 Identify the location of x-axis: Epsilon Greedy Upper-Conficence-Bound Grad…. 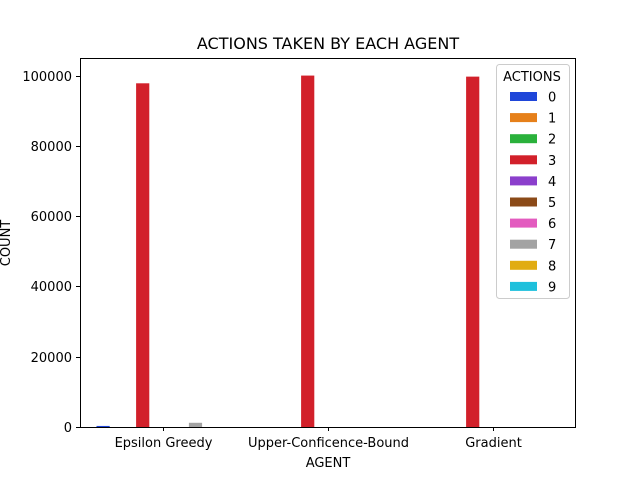
(318, 439).